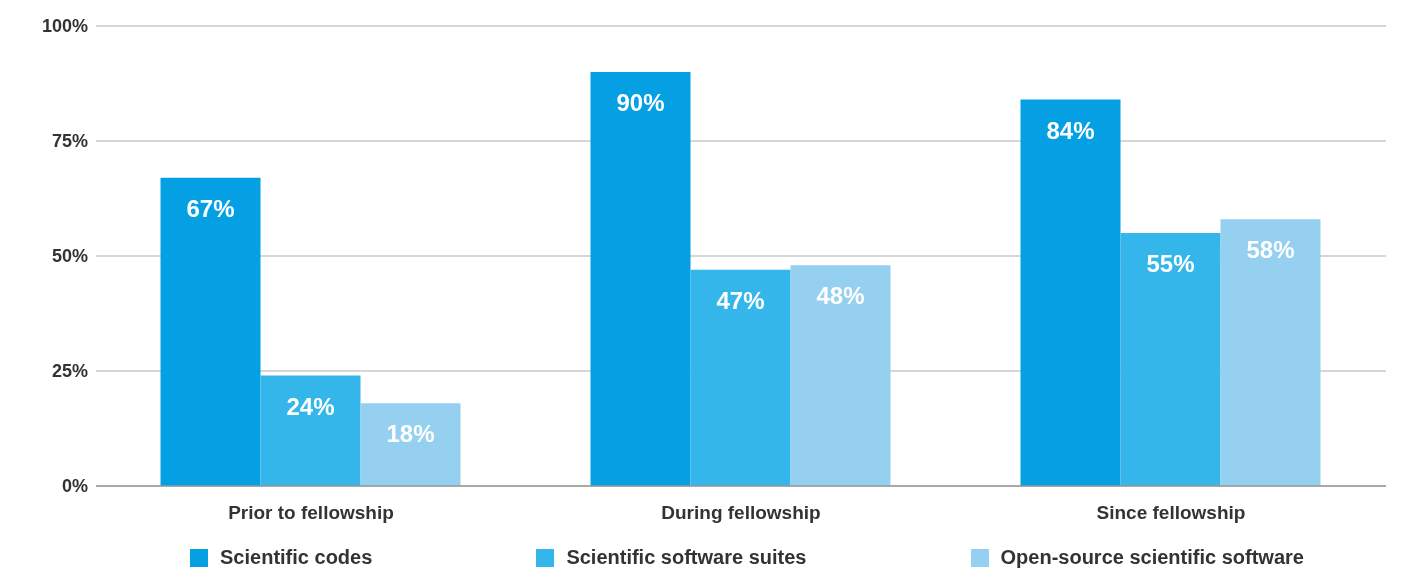 This screenshot has height=577, width=1404. Describe the element at coordinates (740, 300) in the screenshot. I see `data-label: 47%` at that location.